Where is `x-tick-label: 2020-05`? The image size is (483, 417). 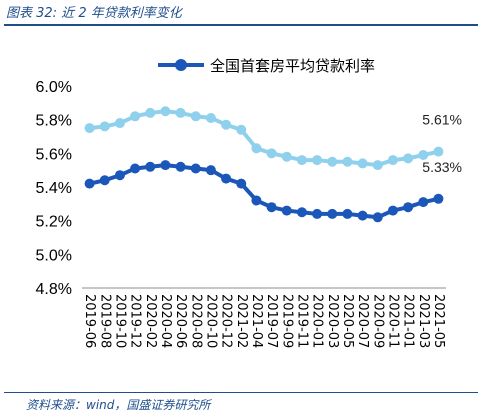
x-tick-label: 2020-05 is located at coordinates (347, 321).